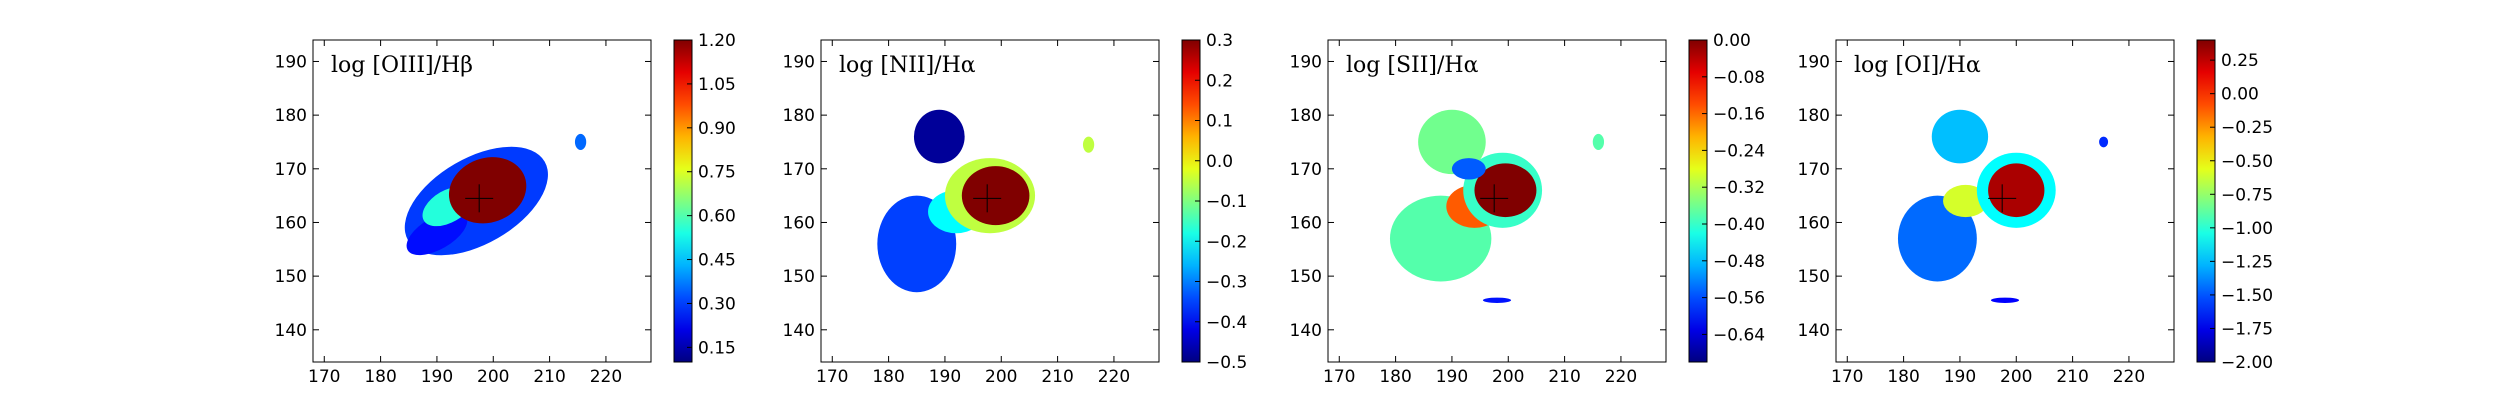 Image resolution: width=2500 pixels, height=400 pixels. Describe the element at coordinates (1226, 283) in the screenshot. I see `colorbar-tick-label: −0.3` at that location.